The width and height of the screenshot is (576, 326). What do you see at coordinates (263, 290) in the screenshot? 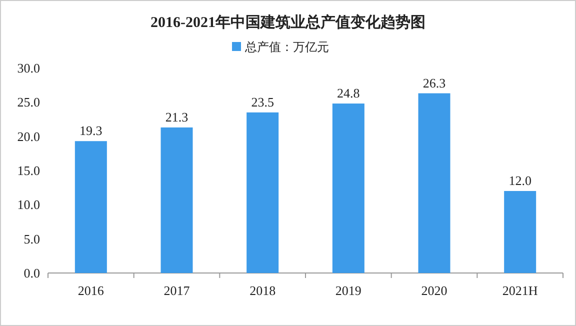
I see `x-tick-label: 2018` at bounding box center [263, 290].